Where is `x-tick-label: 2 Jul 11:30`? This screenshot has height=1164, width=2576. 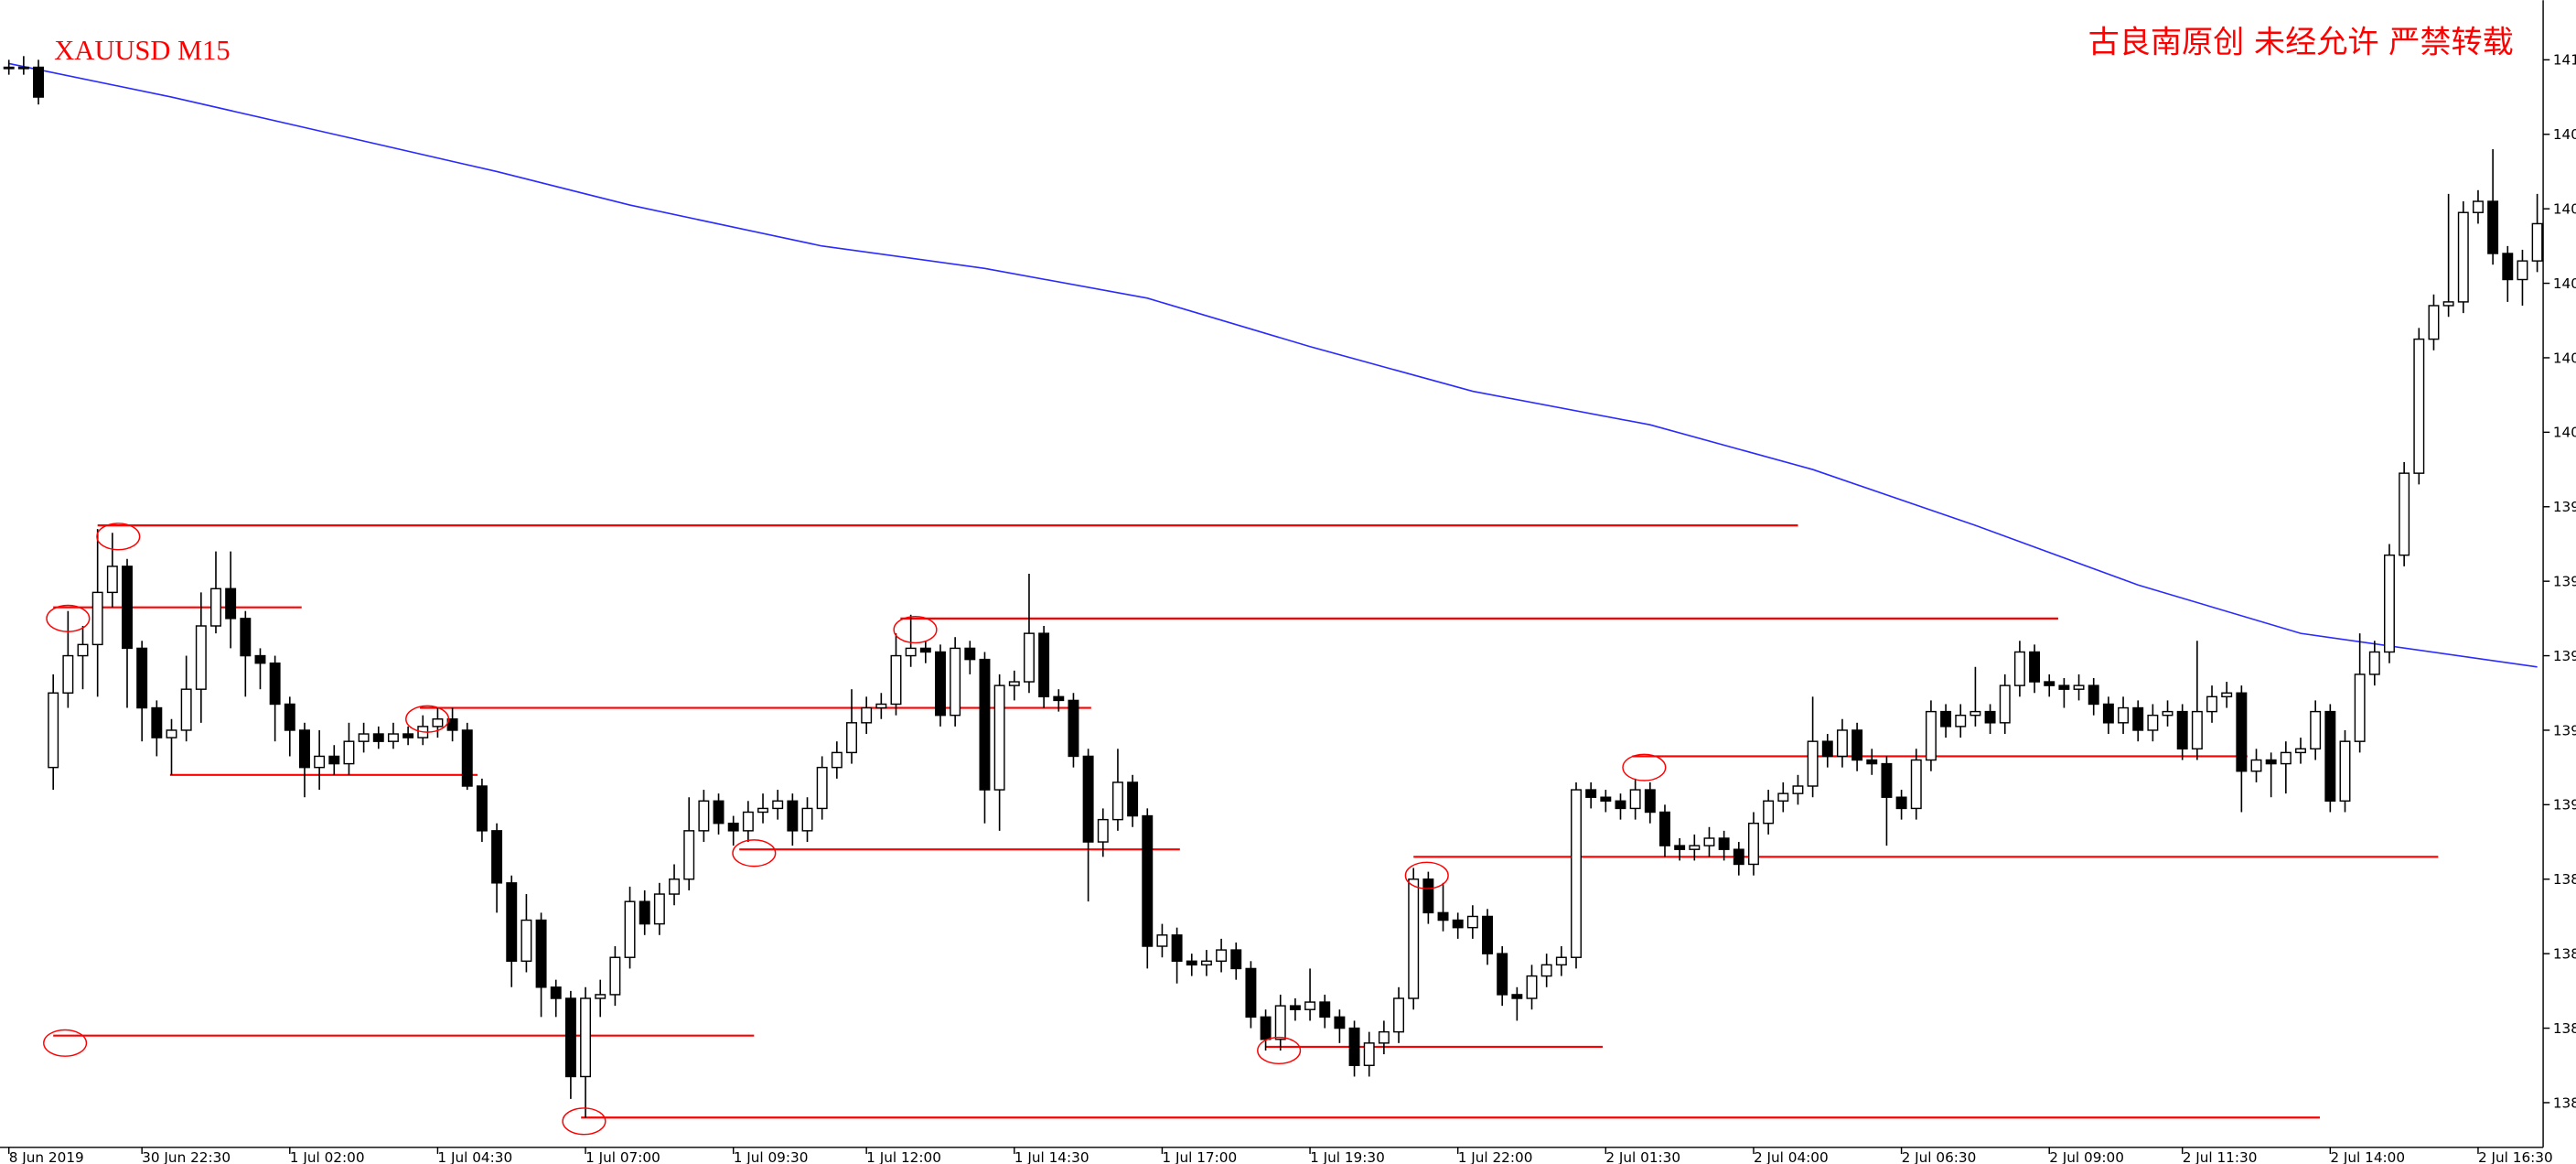 x-tick-label: 2 Jul 11:30 is located at coordinates (2220, 1156).